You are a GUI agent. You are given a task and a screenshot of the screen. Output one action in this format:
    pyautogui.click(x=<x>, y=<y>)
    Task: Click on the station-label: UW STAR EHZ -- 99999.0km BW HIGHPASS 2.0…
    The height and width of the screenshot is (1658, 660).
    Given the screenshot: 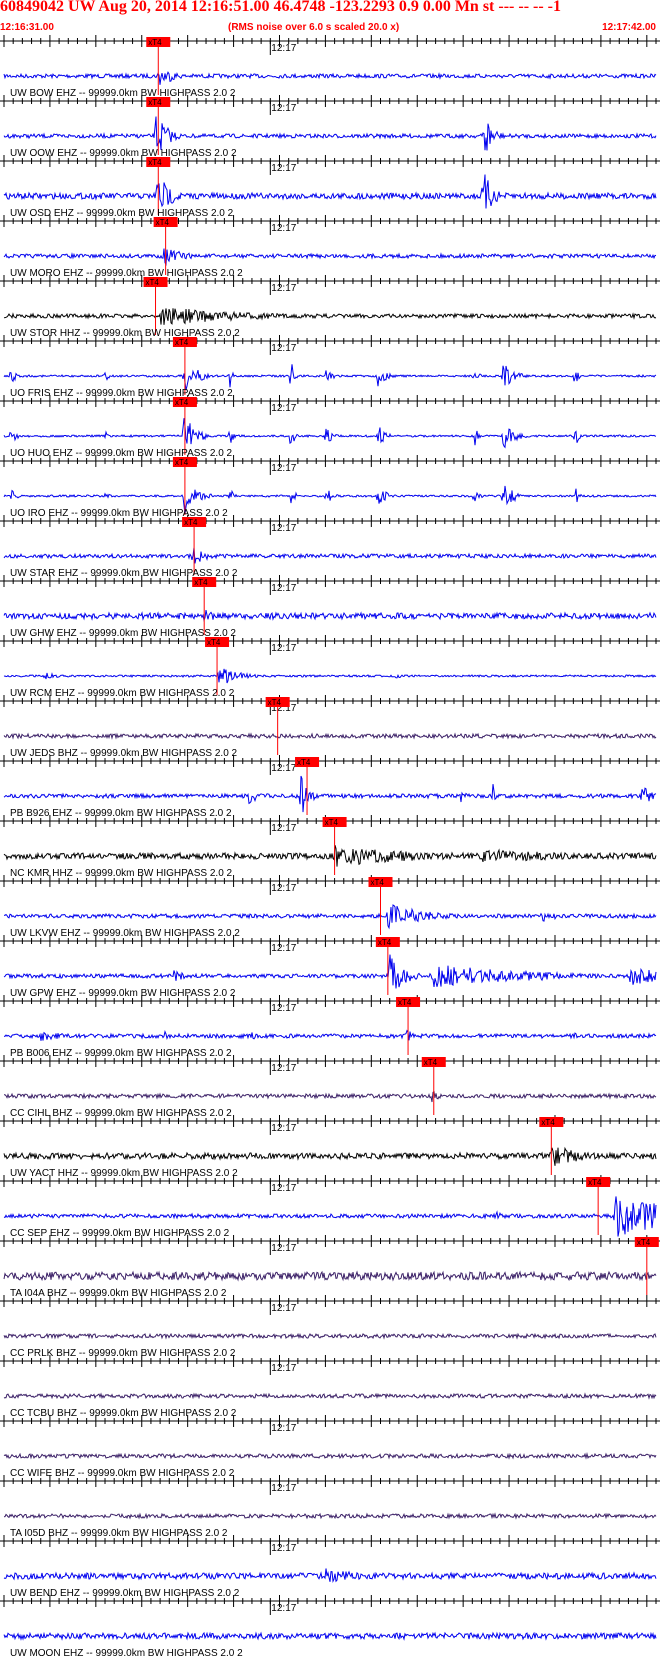 What is the action you would take?
    pyautogui.click(x=124, y=573)
    